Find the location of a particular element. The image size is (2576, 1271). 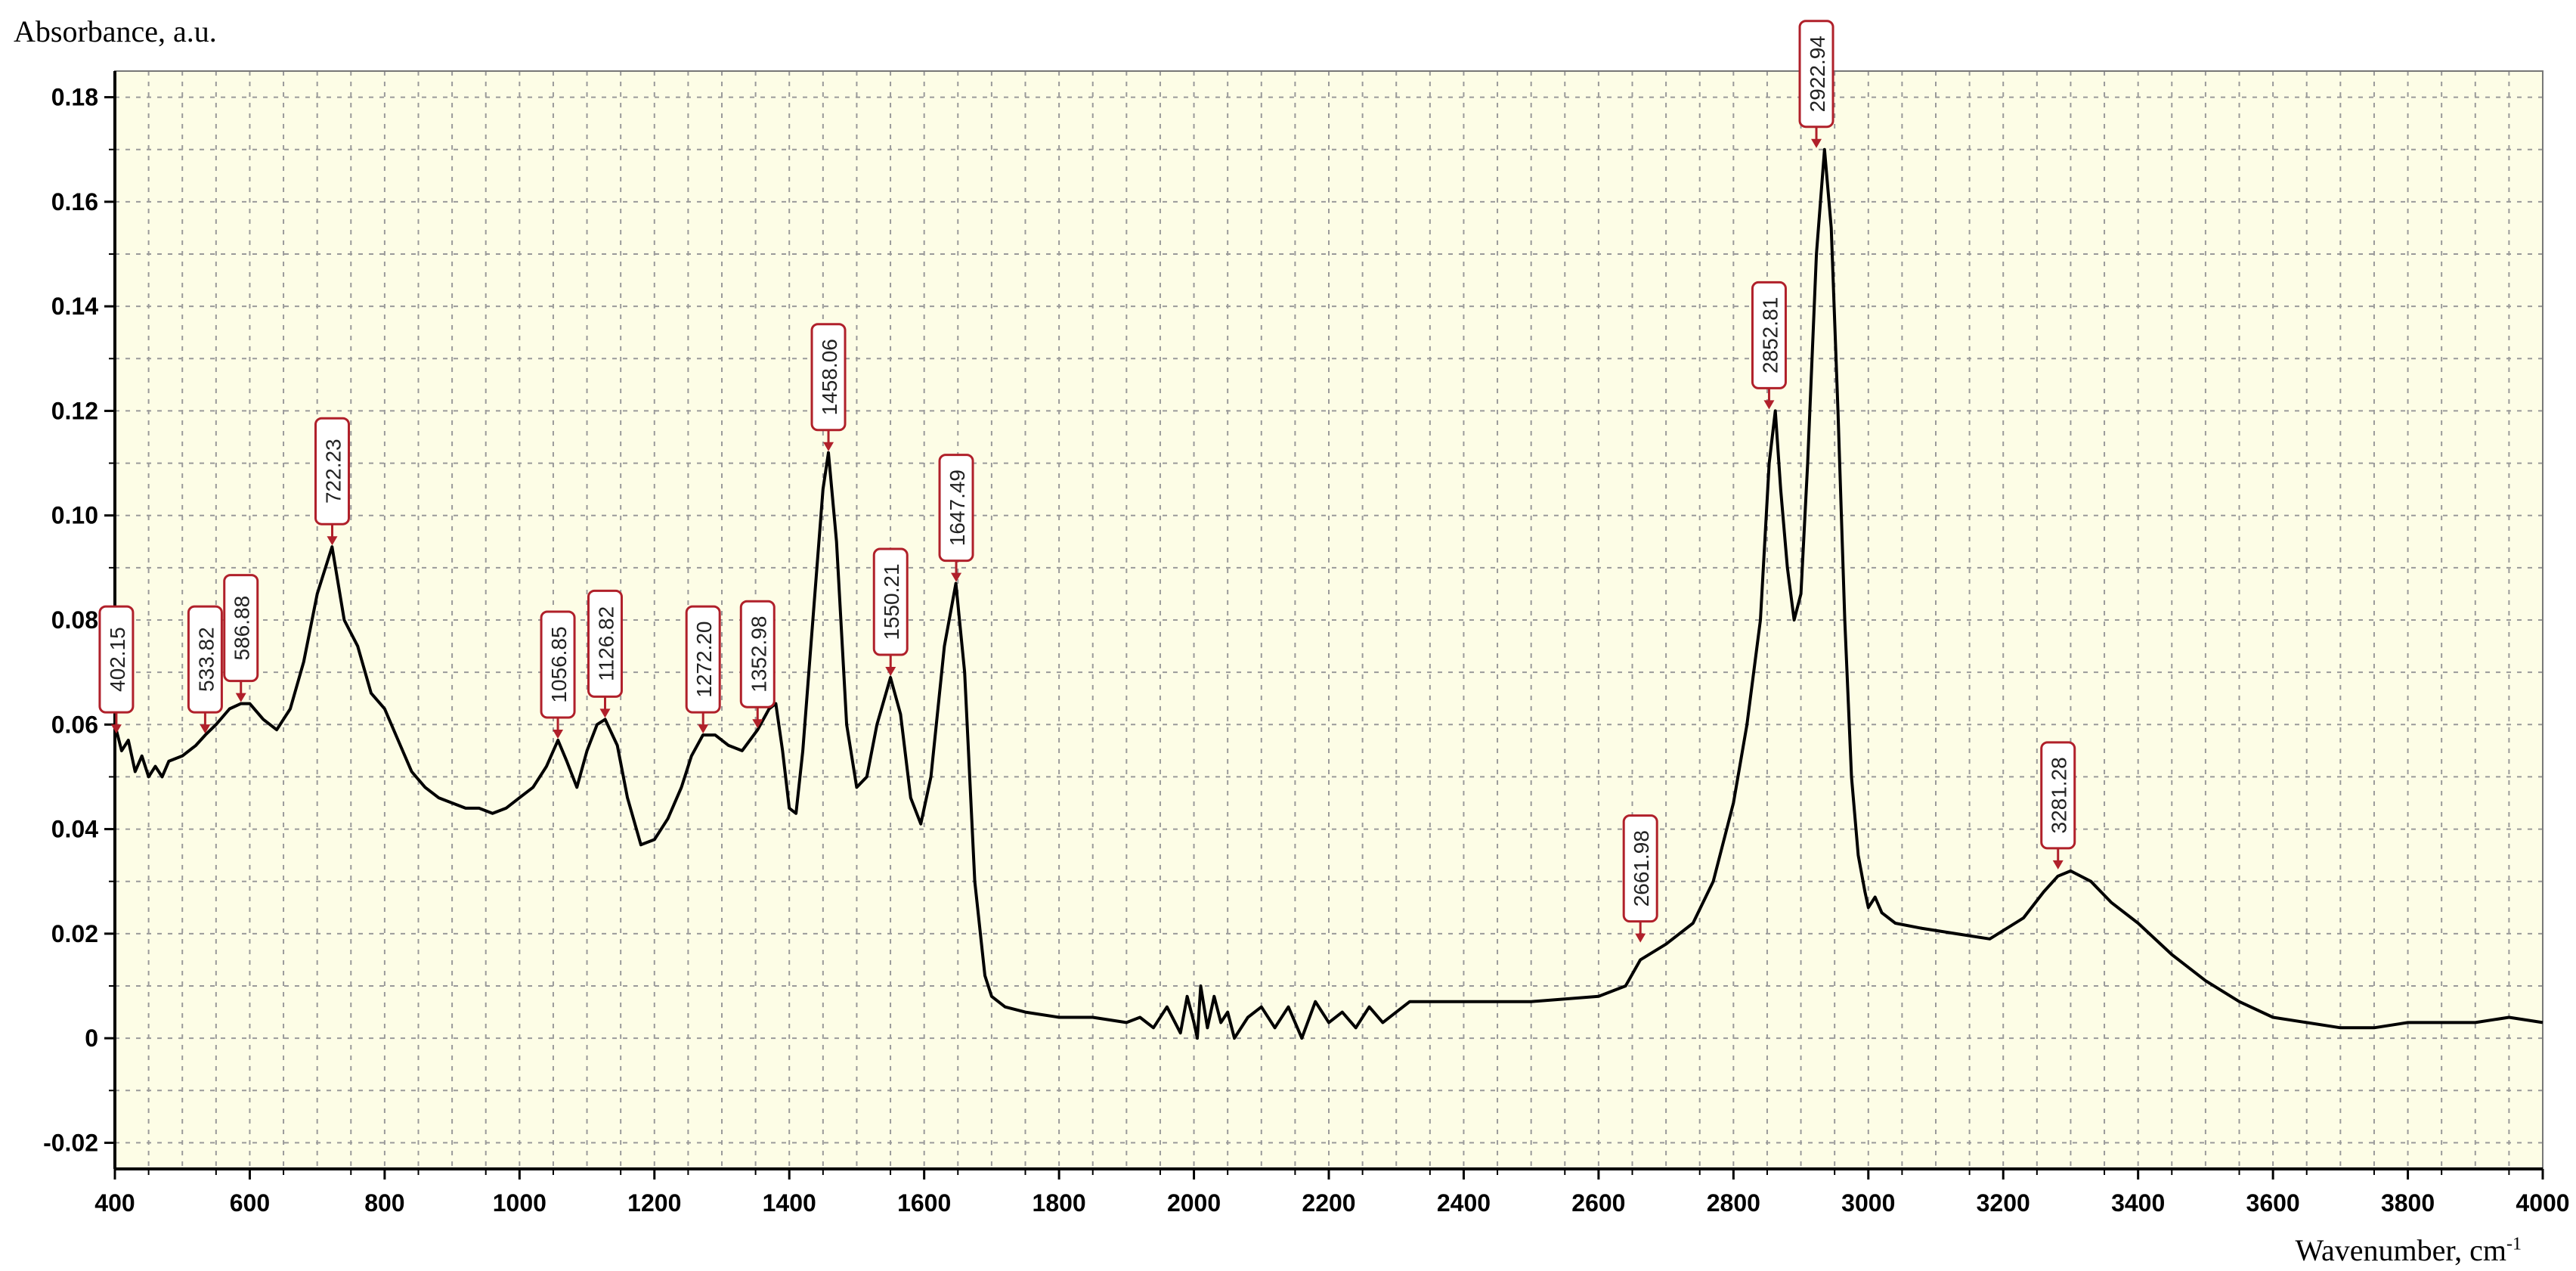

peak-label: 1352.98 is located at coordinates (758, 654).